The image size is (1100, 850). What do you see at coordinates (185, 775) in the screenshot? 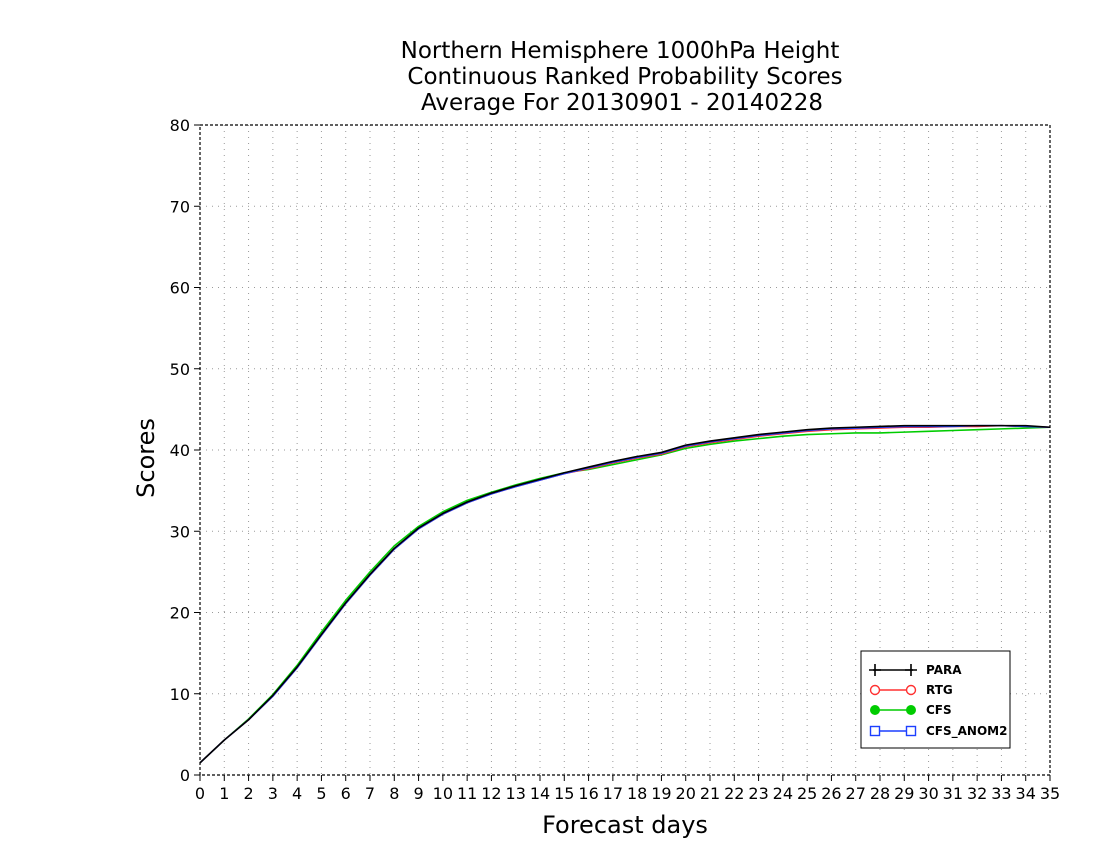
I see `y-tick-label-0: 0` at bounding box center [185, 775].